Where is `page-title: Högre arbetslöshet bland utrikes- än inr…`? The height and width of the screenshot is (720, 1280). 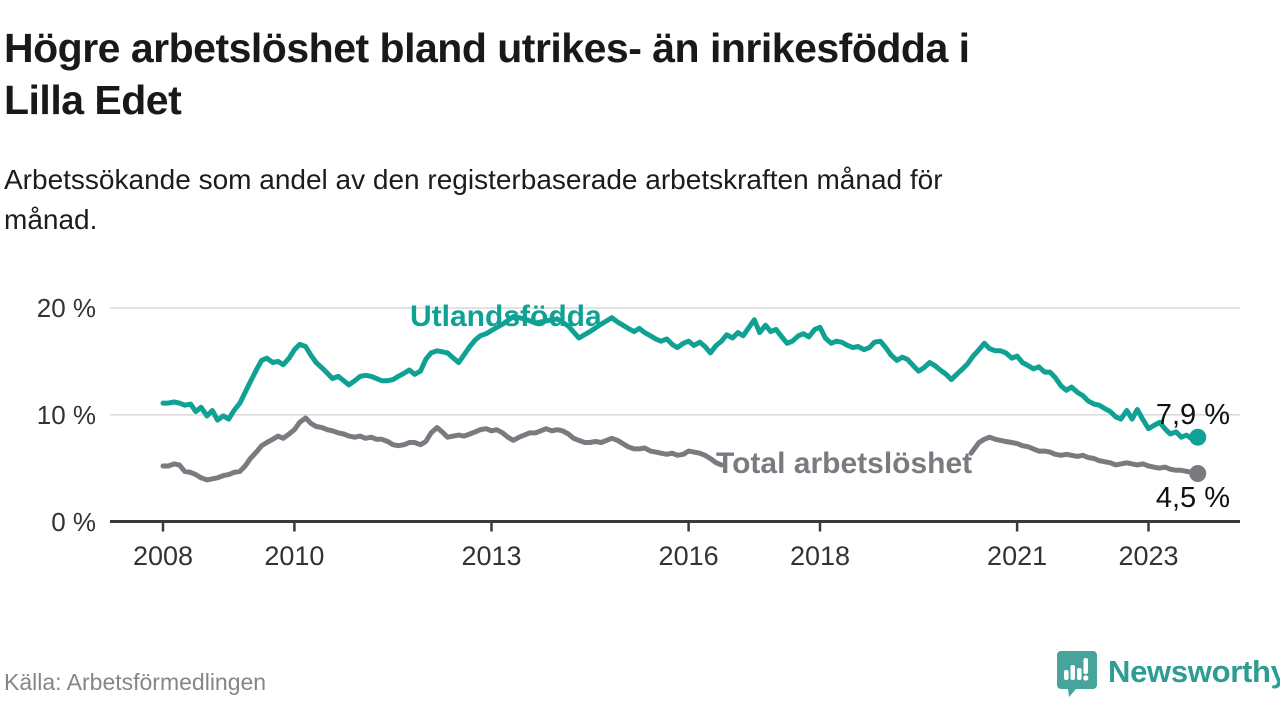 page-title: Högre arbetslöshet bland utrikes- än inr… is located at coordinates (634, 74).